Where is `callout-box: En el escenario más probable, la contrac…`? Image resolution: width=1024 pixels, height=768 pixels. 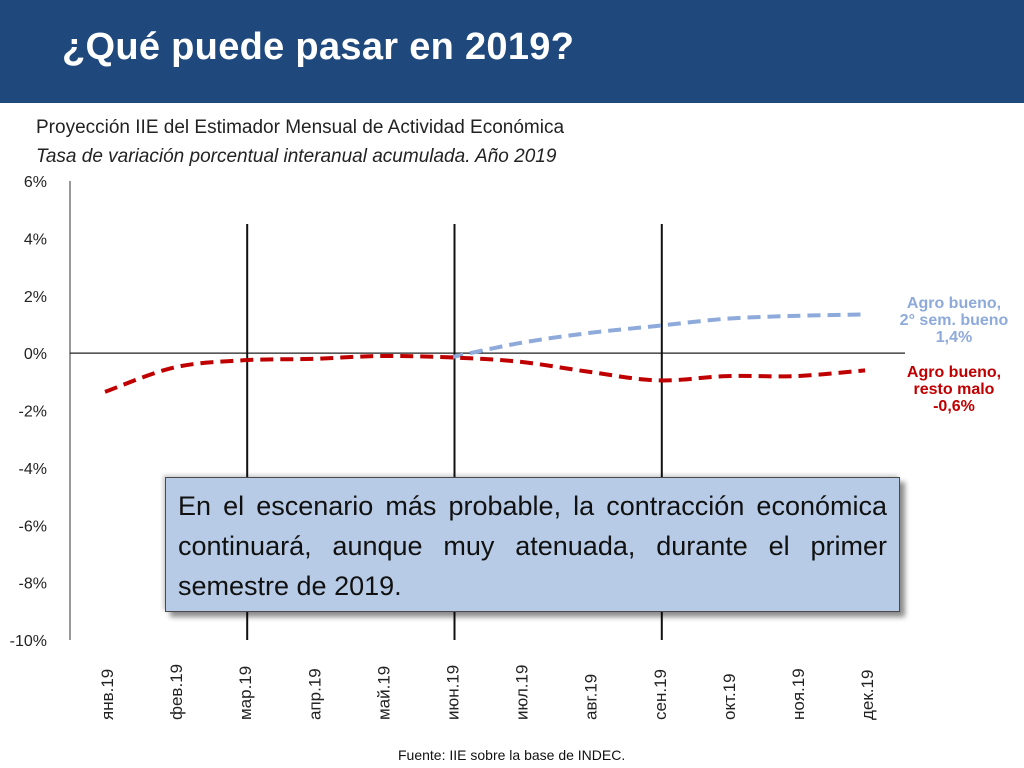
callout-box: En el escenario más probable, la contrac… is located at coordinates (532, 544).